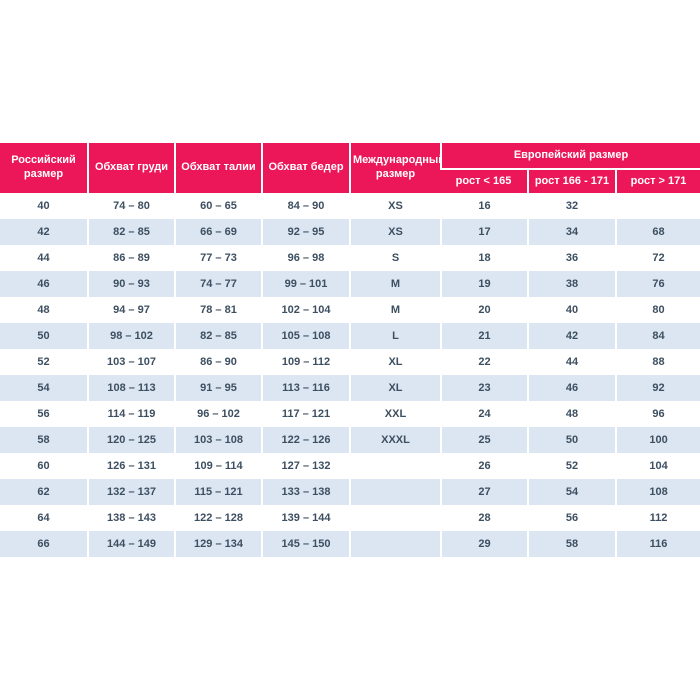 This screenshot has width=700, height=700. Describe the element at coordinates (217, 284) in the screenshot. I see `table-cell: 74 – 77` at that location.